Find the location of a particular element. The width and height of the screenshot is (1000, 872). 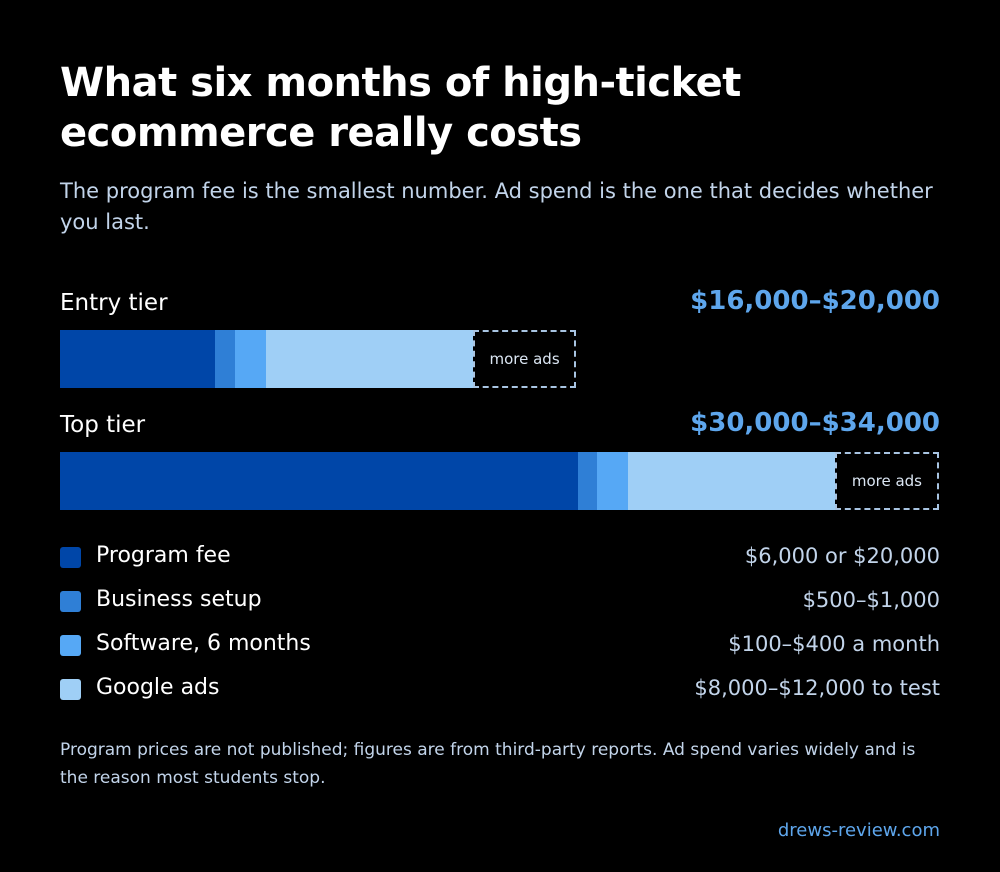

bar-segment-business-setup-entry-tier is located at coordinates (225, 359).